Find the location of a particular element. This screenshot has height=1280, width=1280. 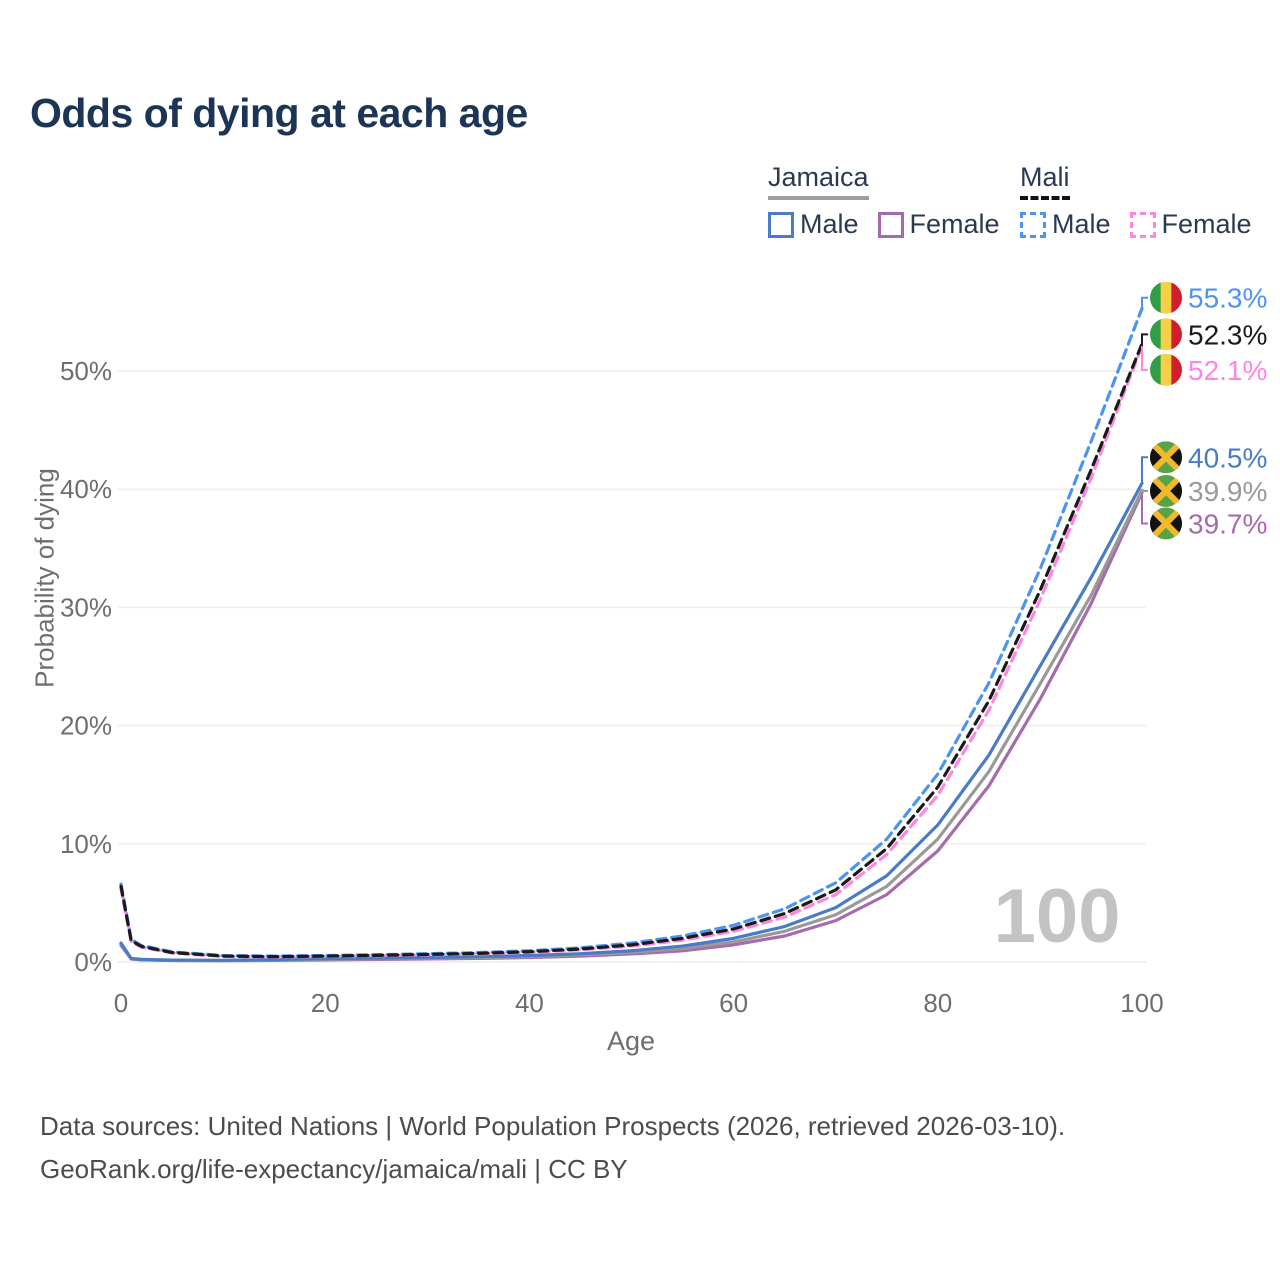

y-tick-label: 20% is located at coordinates (86, 726).